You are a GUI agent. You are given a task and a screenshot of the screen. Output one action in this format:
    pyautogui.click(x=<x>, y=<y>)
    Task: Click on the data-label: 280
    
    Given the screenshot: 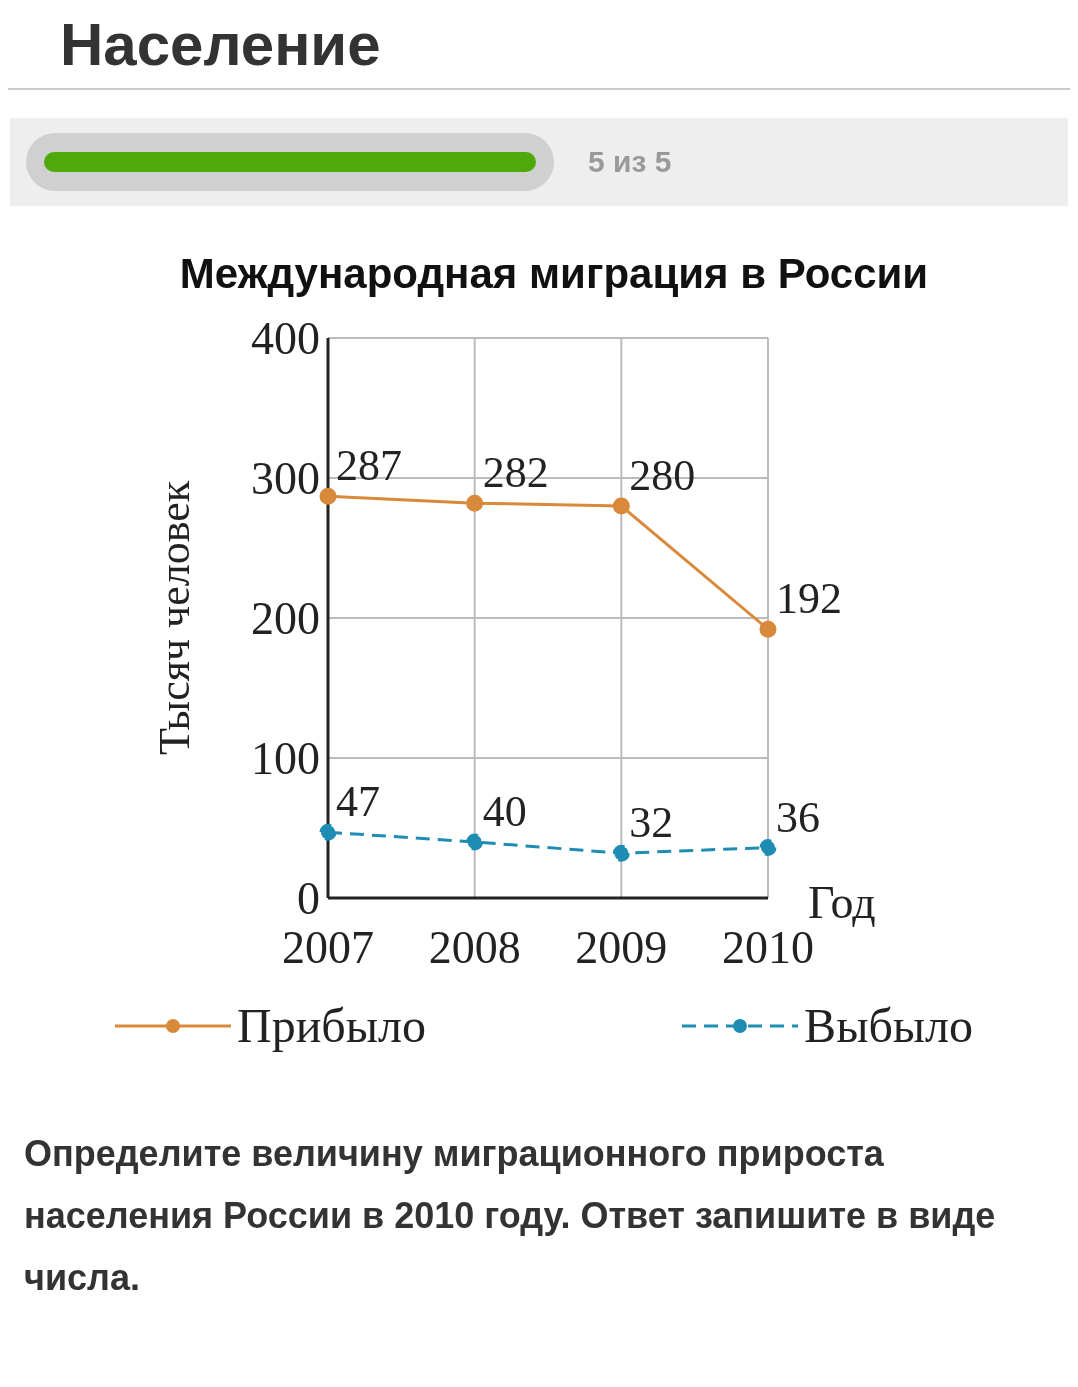 What is the action you would take?
    pyautogui.click(x=662, y=475)
    